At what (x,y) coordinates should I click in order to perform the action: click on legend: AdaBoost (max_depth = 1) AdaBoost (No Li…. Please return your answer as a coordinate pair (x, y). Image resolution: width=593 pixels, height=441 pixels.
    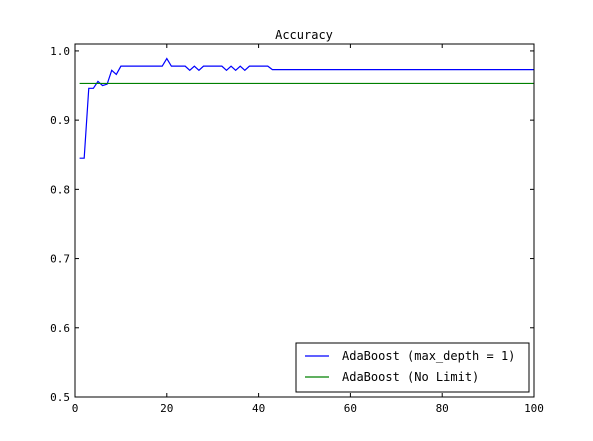
    Looking at the image, I should click on (412, 367).